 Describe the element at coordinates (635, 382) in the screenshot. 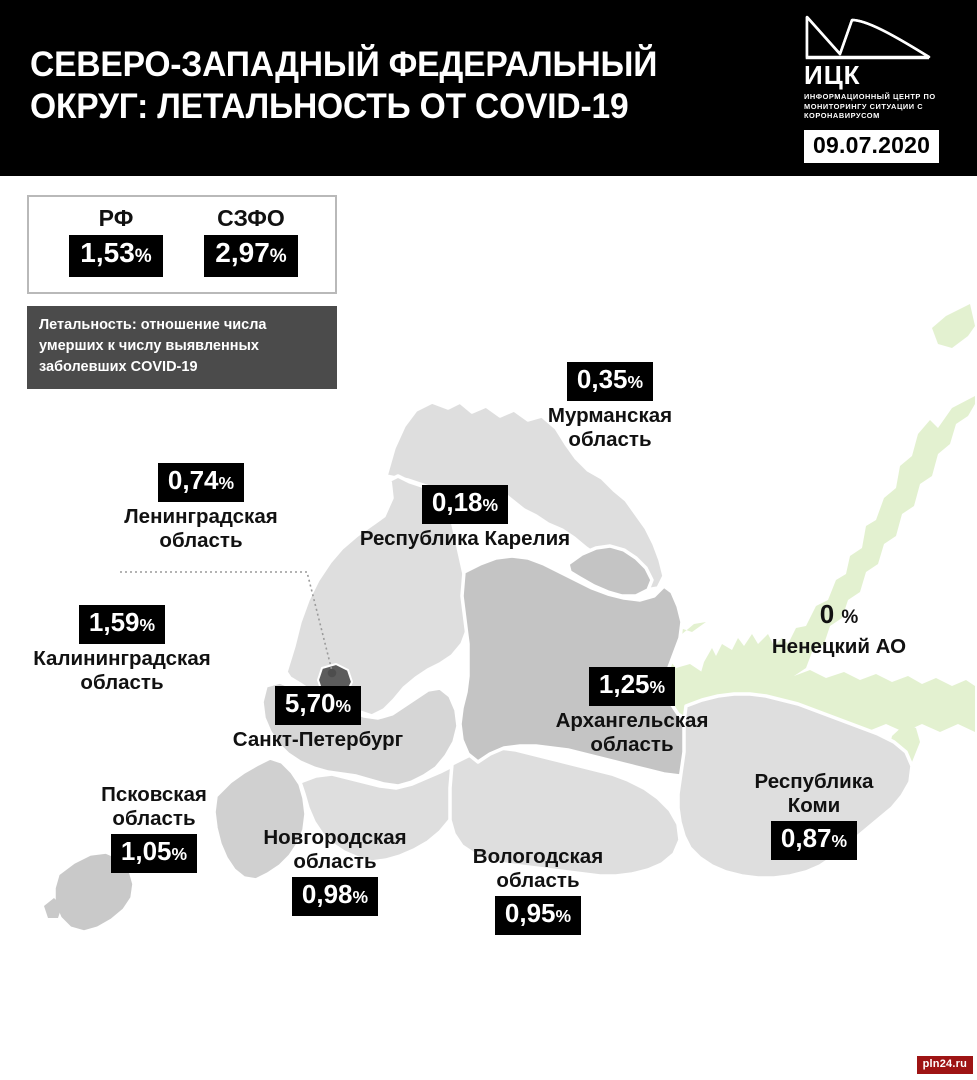

I see `map-value-murmansk-unit: %` at that location.